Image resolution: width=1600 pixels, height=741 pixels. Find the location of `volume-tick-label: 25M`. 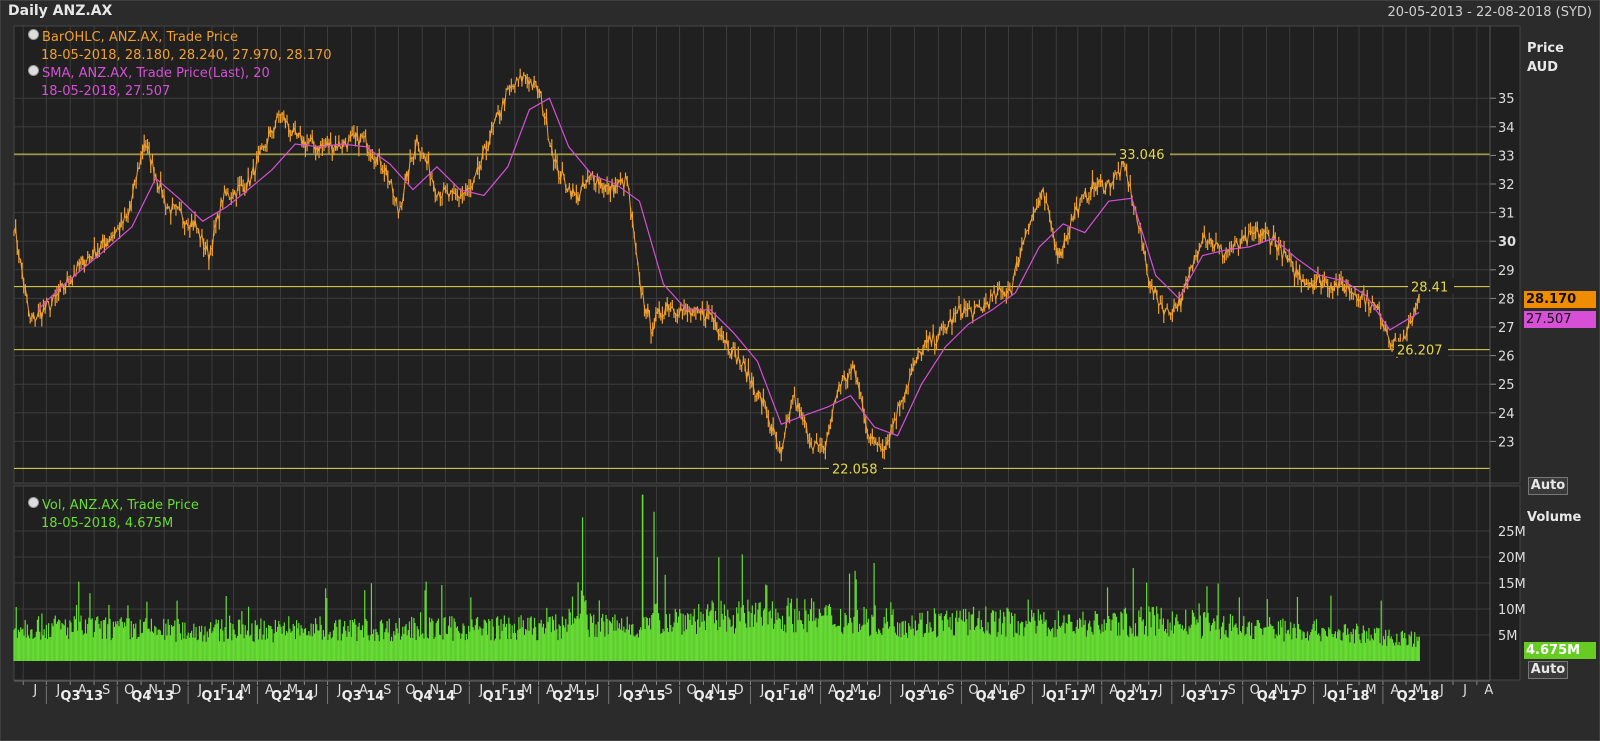

volume-tick-label: 25M is located at coordinates (1512, 532).